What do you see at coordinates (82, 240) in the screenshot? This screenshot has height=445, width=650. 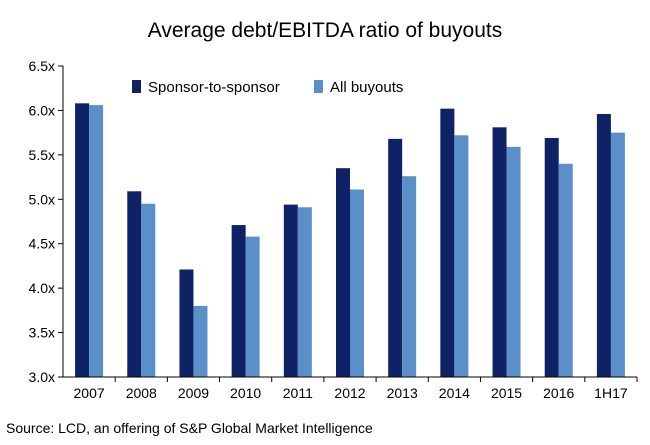 I see `bar-sponsor-to-sponsor-2007` at bounding box center [82, 240].